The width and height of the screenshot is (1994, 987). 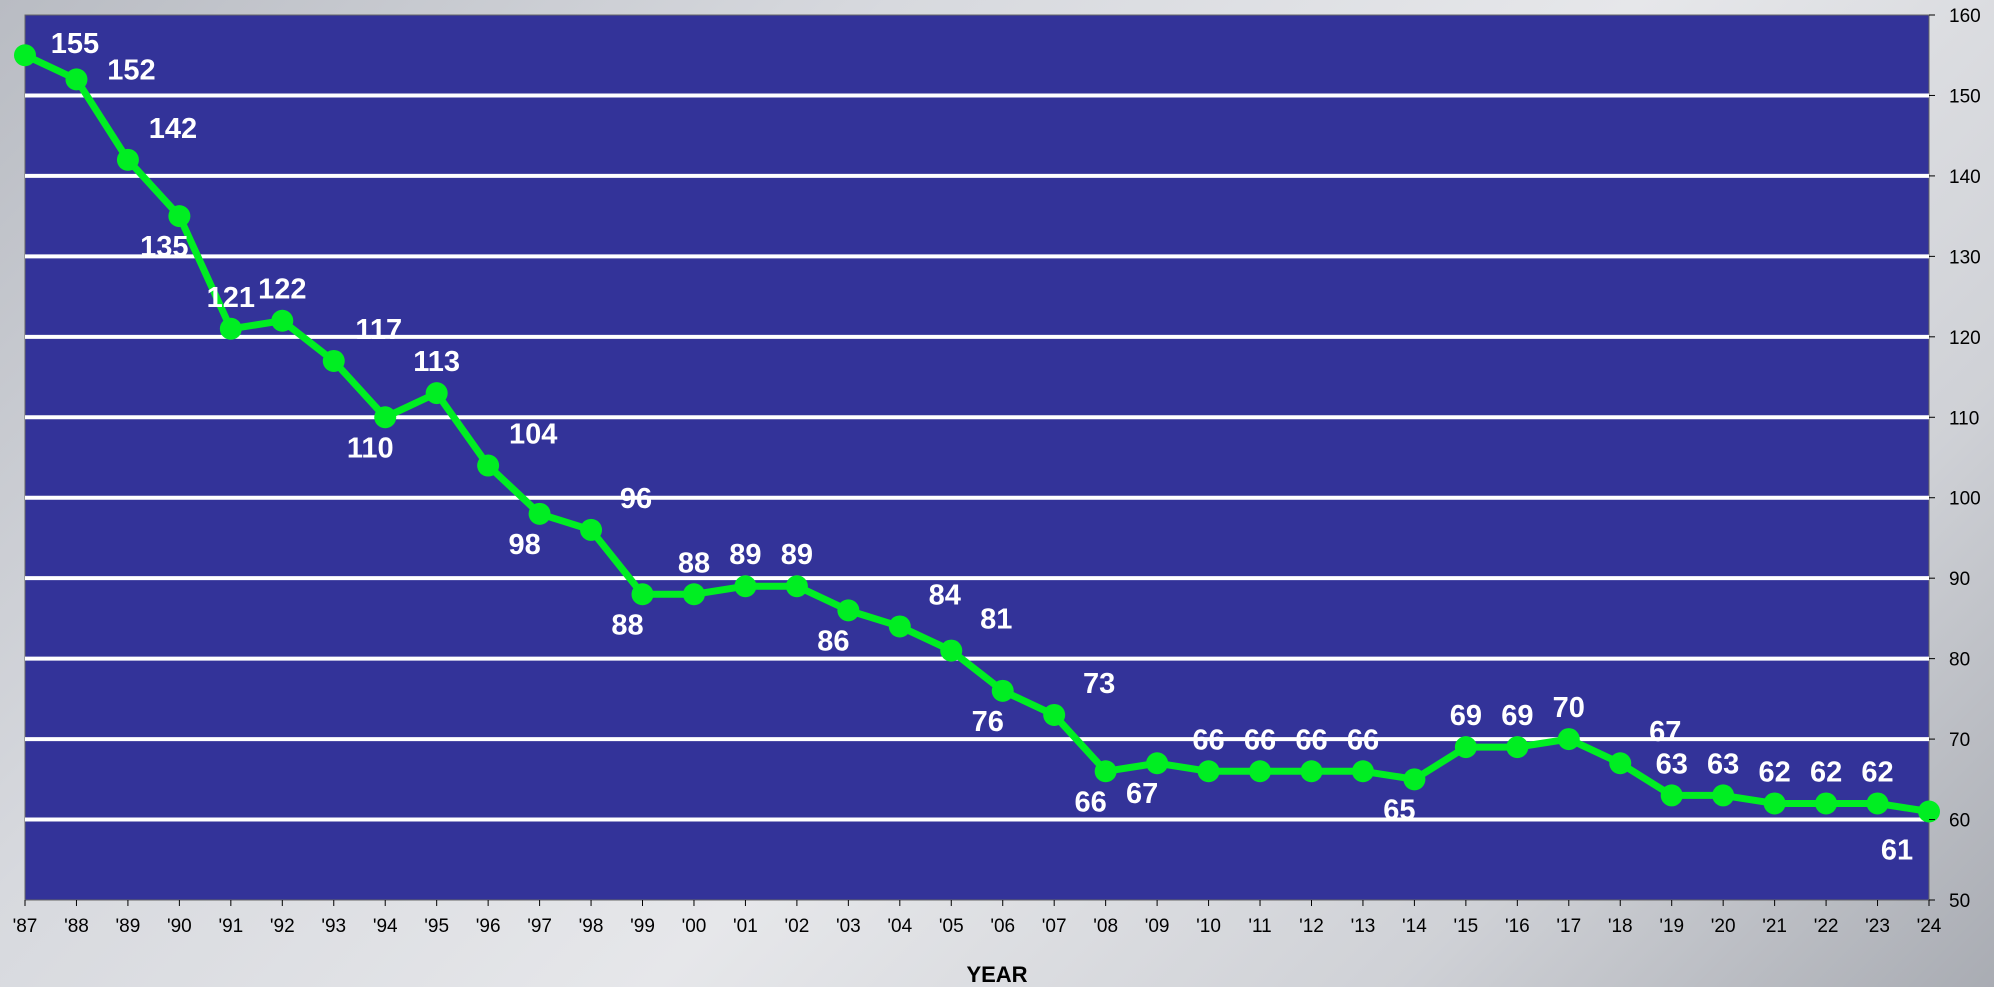 What do you see at coordinates (591, 926) in the screenshot?
I see `x-tick-label: '98` at bounding box center [591, 926].